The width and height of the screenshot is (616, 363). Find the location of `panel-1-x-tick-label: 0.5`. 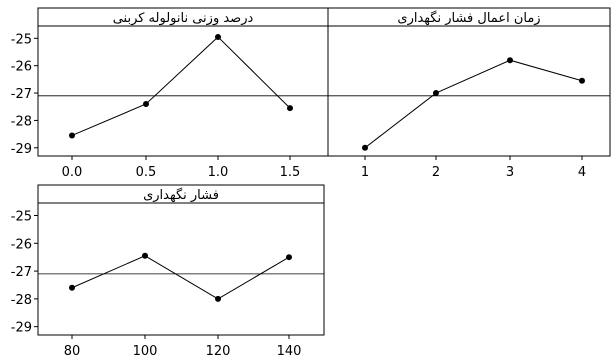

panel-1-x-tick-label: 0.5 is located at coordinates (146, 172).